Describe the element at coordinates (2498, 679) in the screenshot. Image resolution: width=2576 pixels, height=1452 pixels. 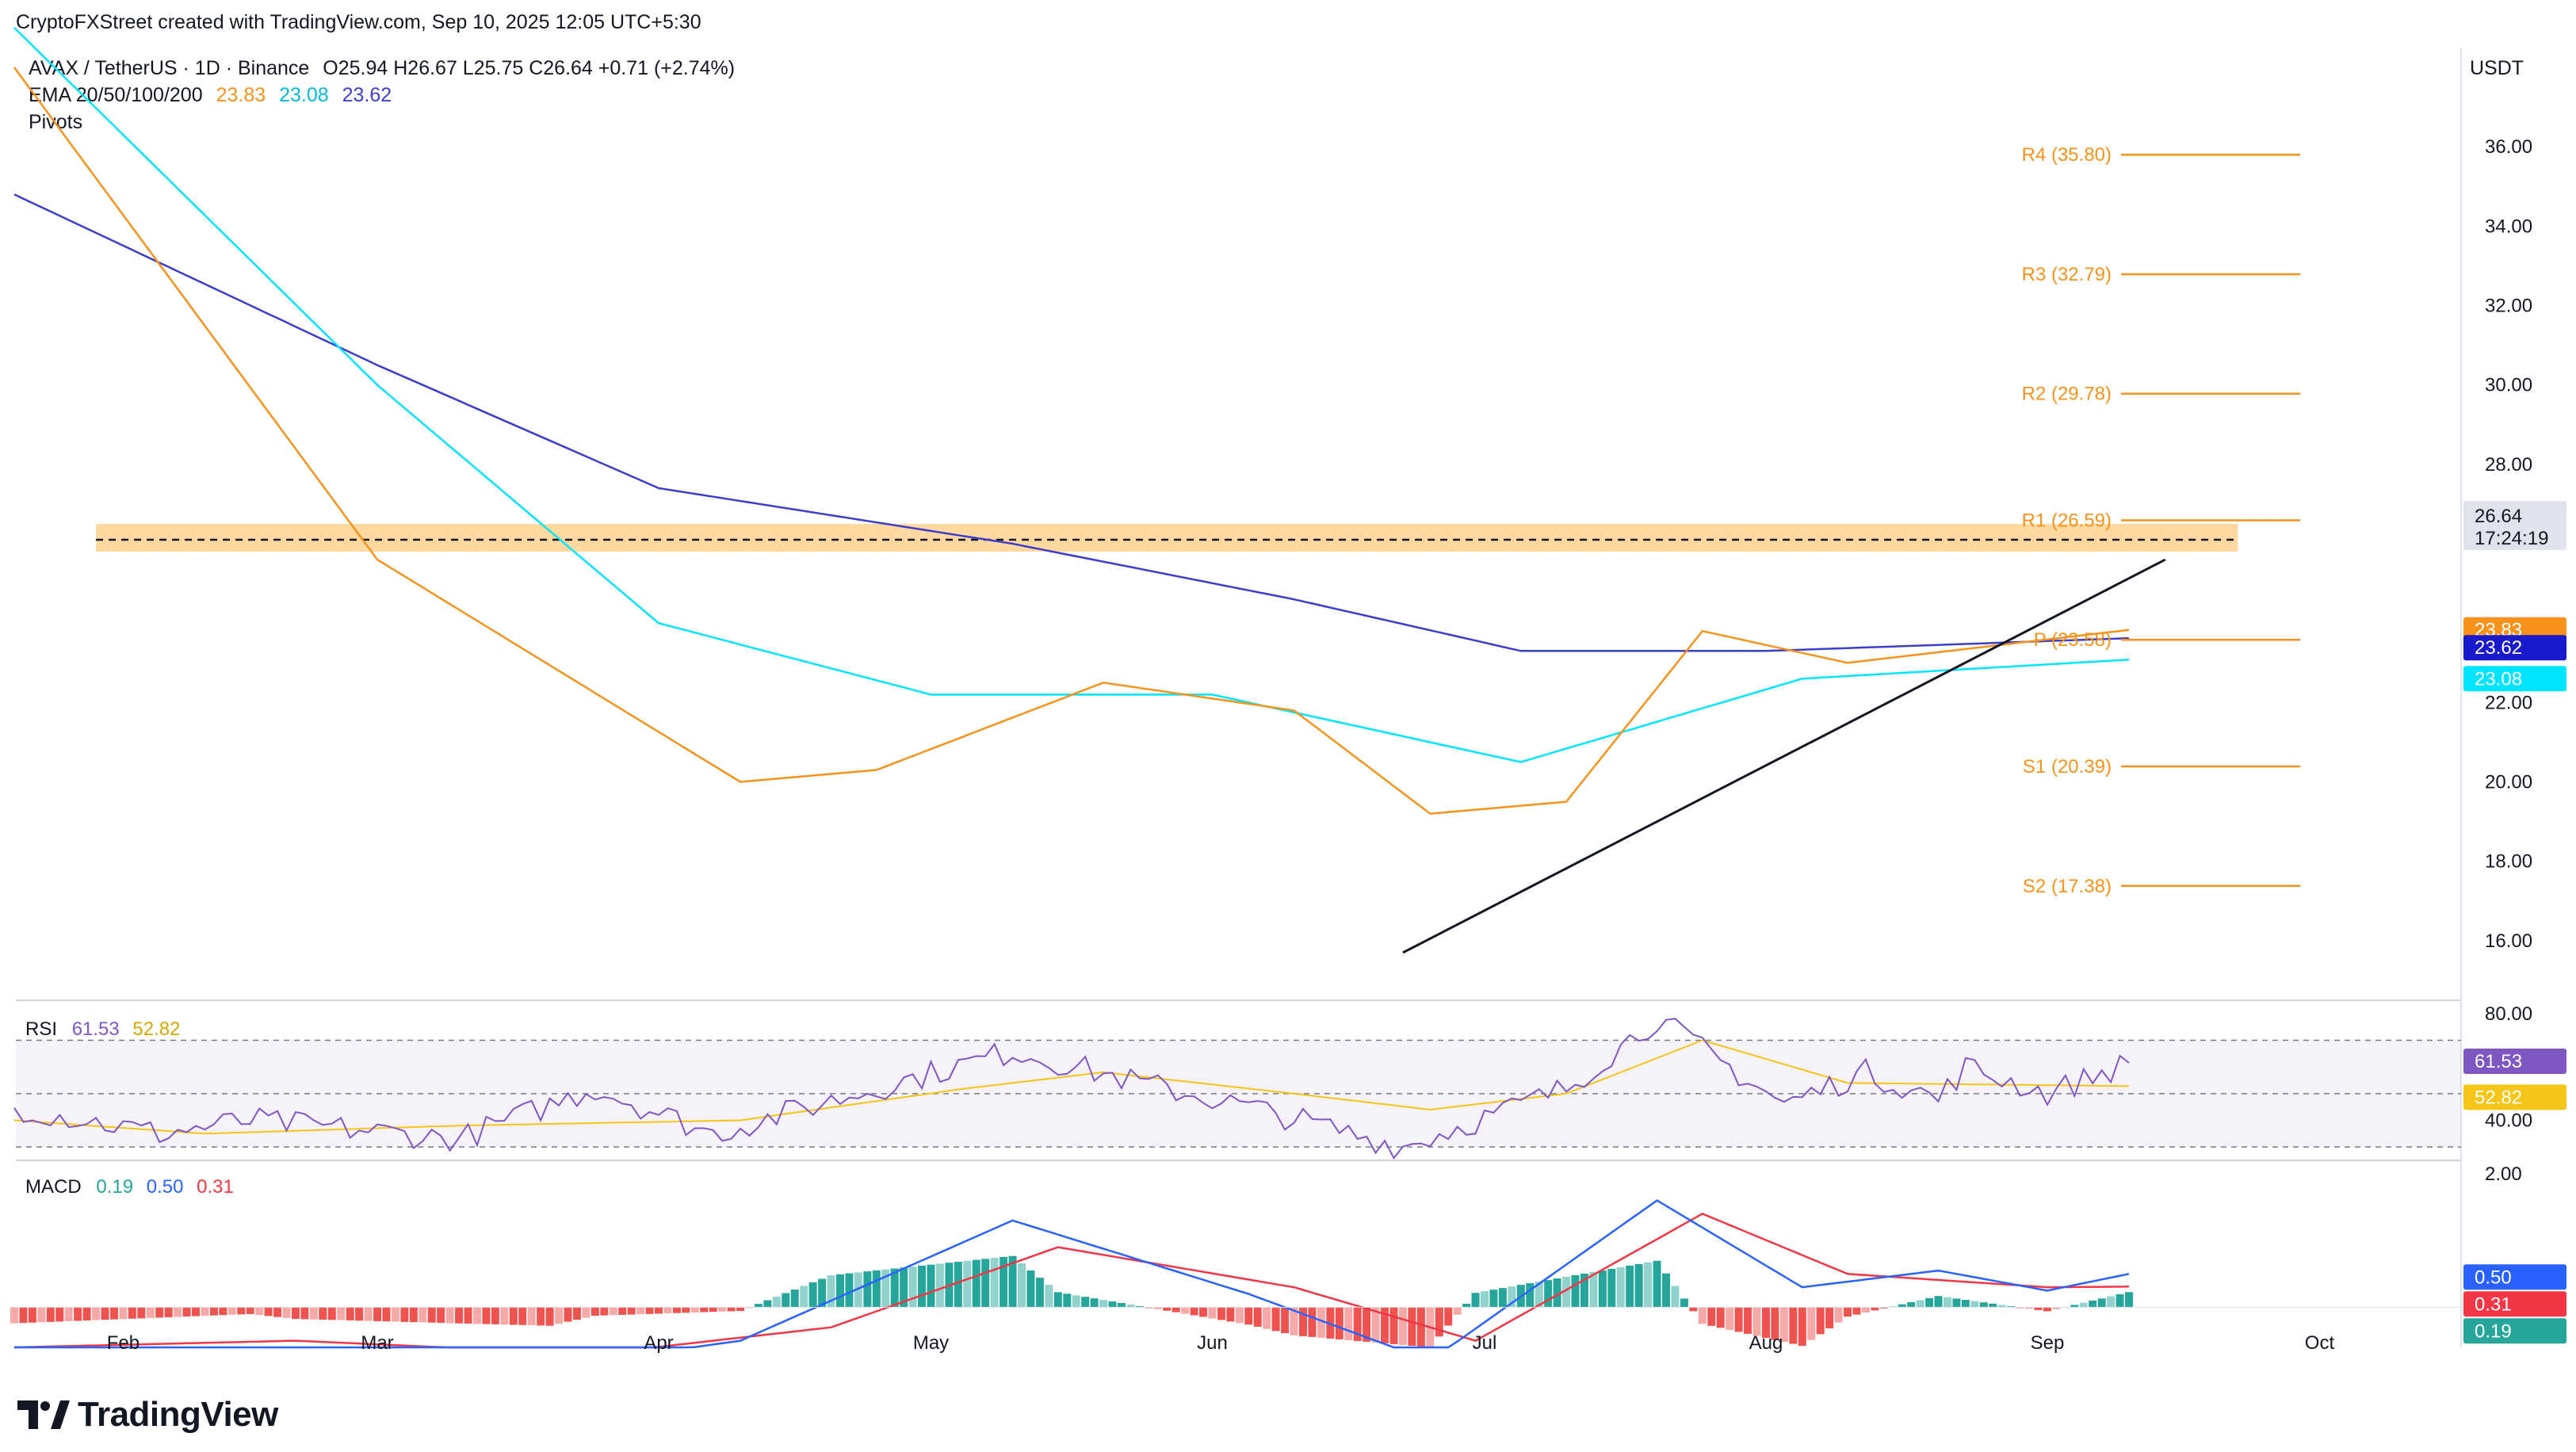
I see `ema50-price-tag: 23.08` at that location.